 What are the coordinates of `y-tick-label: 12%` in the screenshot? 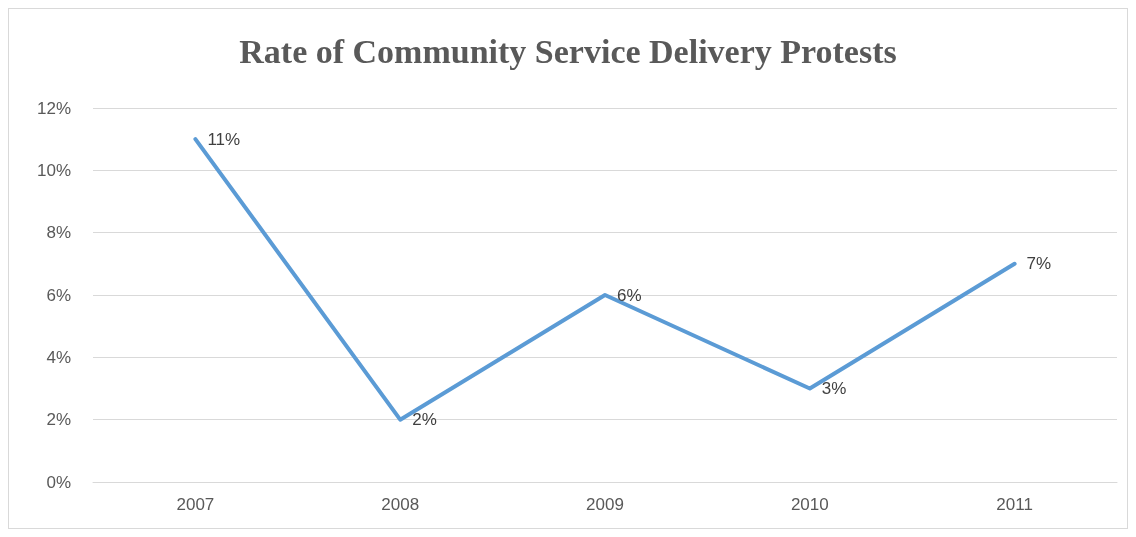 It's located at (53, 108).